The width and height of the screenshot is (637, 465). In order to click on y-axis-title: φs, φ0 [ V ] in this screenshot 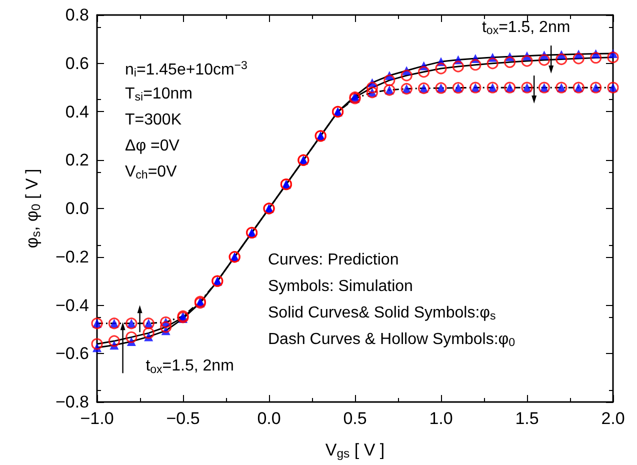, I will do `click(32, 208)`.